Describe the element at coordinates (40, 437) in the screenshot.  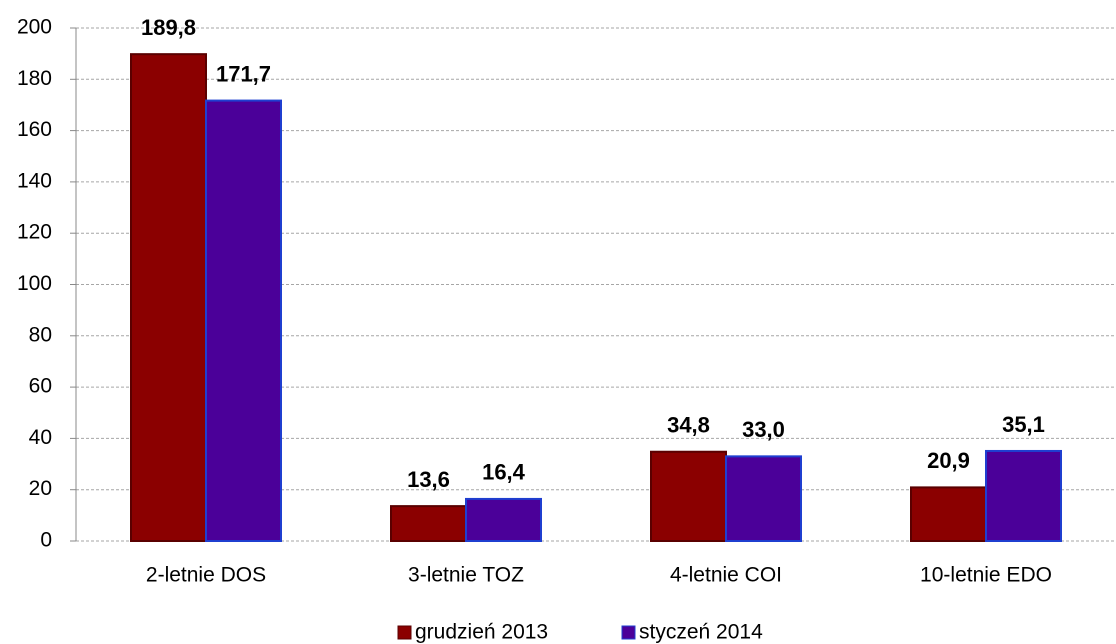
I see `y-tick-label: 40` at that location.